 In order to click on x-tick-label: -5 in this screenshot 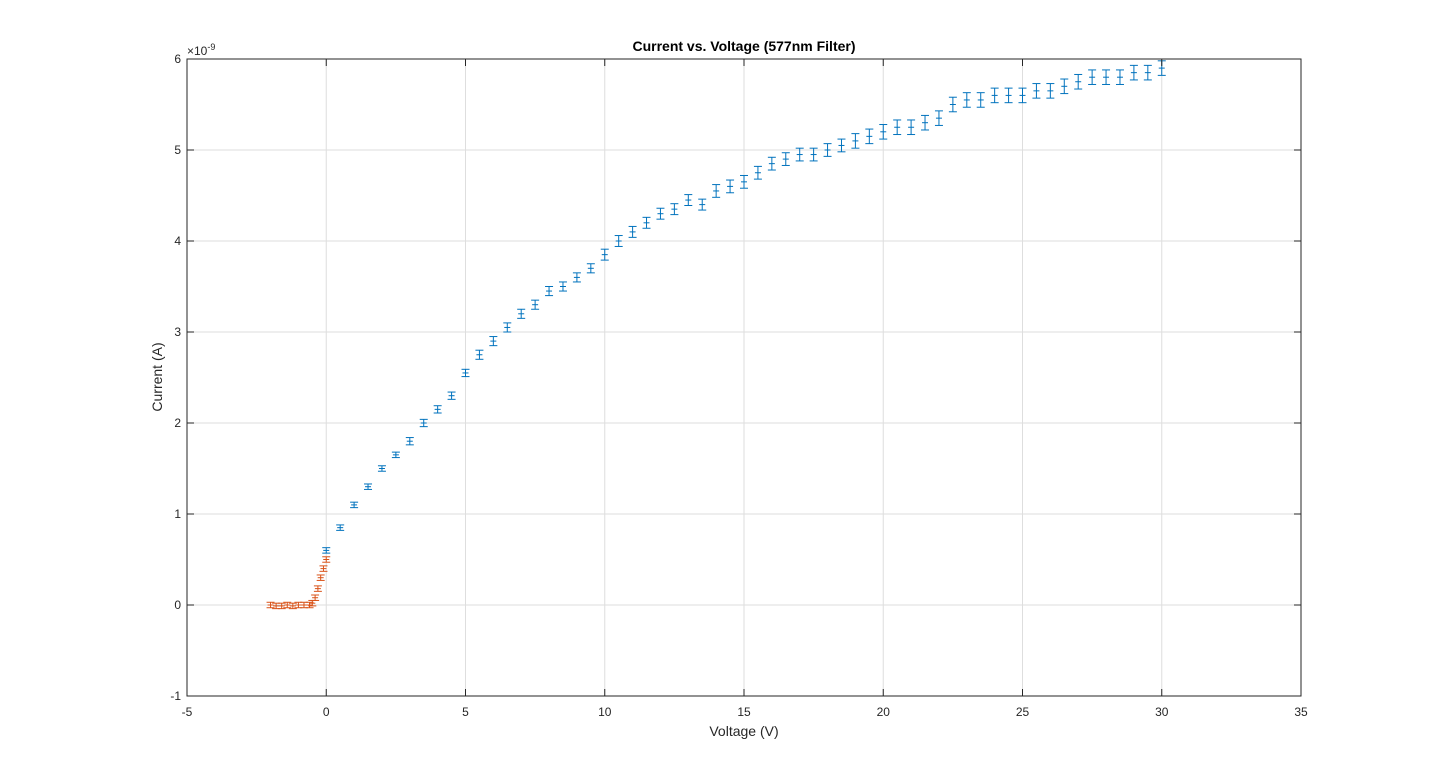, I will do `click(187, 712)`.